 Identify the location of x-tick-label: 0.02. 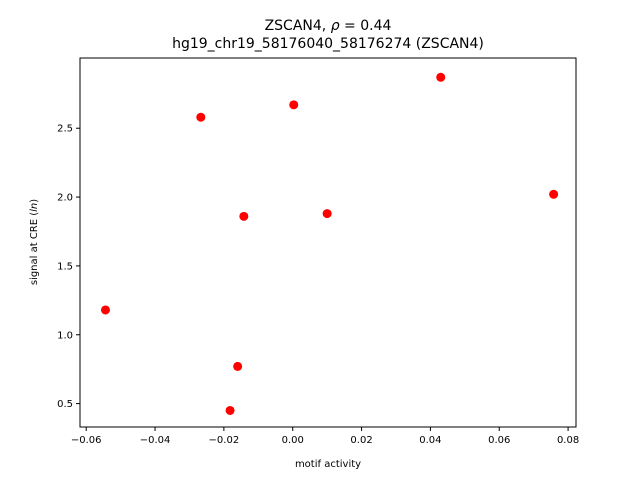
(361, 440).